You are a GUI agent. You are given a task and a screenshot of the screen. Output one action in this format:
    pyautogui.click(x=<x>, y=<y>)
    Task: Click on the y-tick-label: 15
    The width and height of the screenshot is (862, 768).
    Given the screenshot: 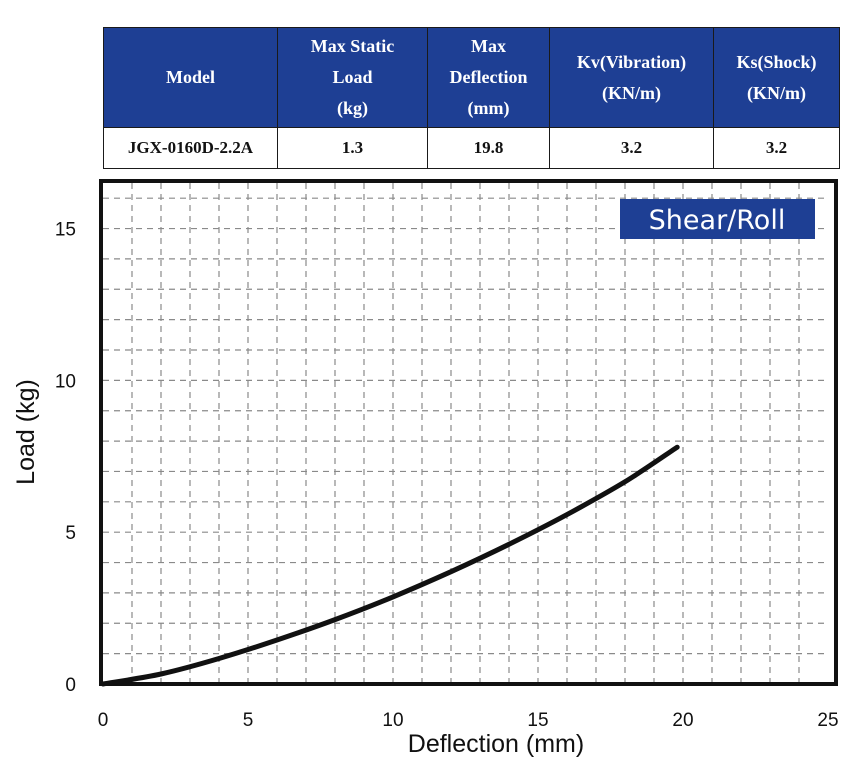 What is the action you would take?
    pyautogui.click(x=65, y=230)
    